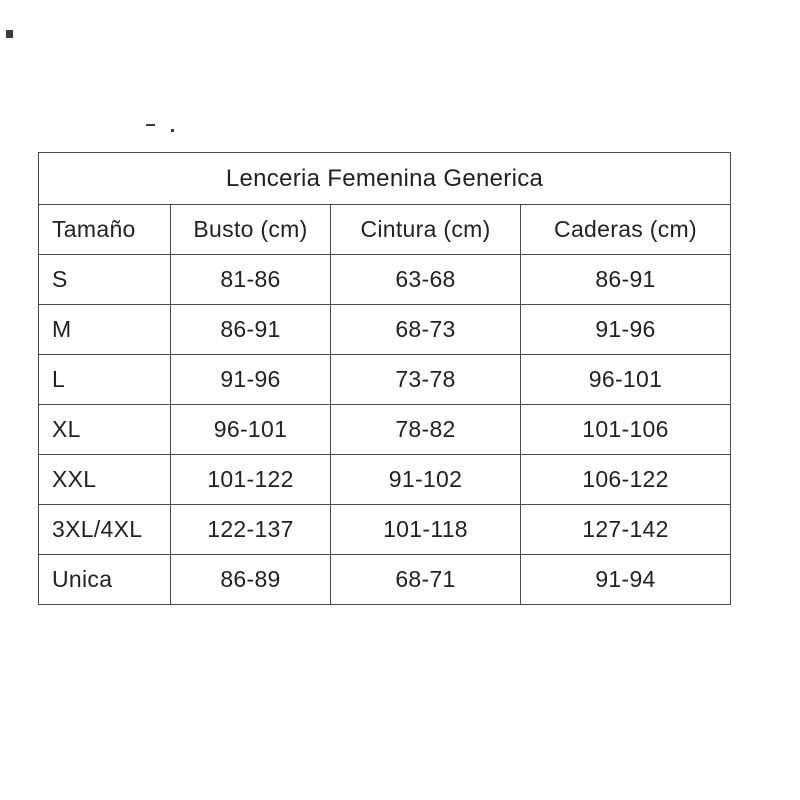  I want to click on table-row: XL 96-101 78-82 101-106, so click(384, 429).